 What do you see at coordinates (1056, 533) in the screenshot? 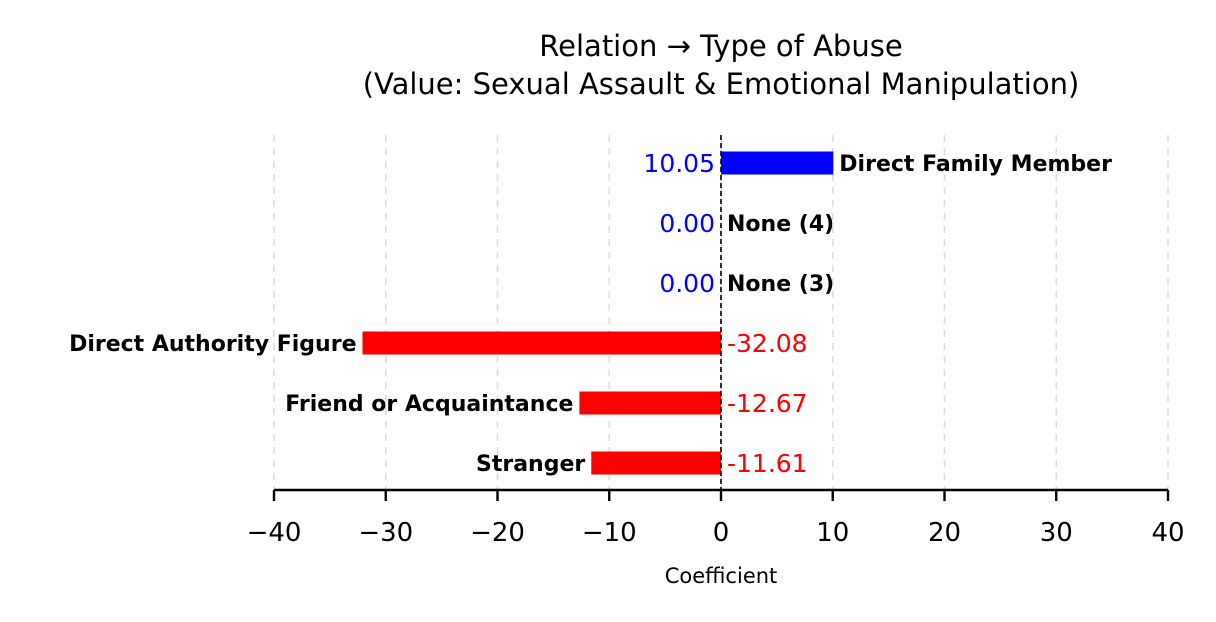
I see `x-tick-label: 30` at bounding box center [1056, 533].